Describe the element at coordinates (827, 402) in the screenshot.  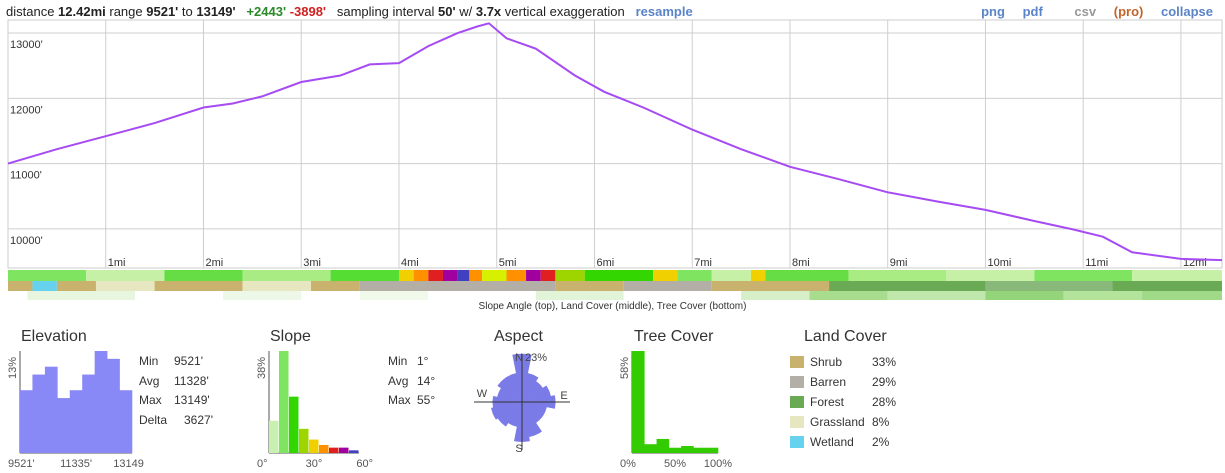
I see `legend-name: Forest` at that location.